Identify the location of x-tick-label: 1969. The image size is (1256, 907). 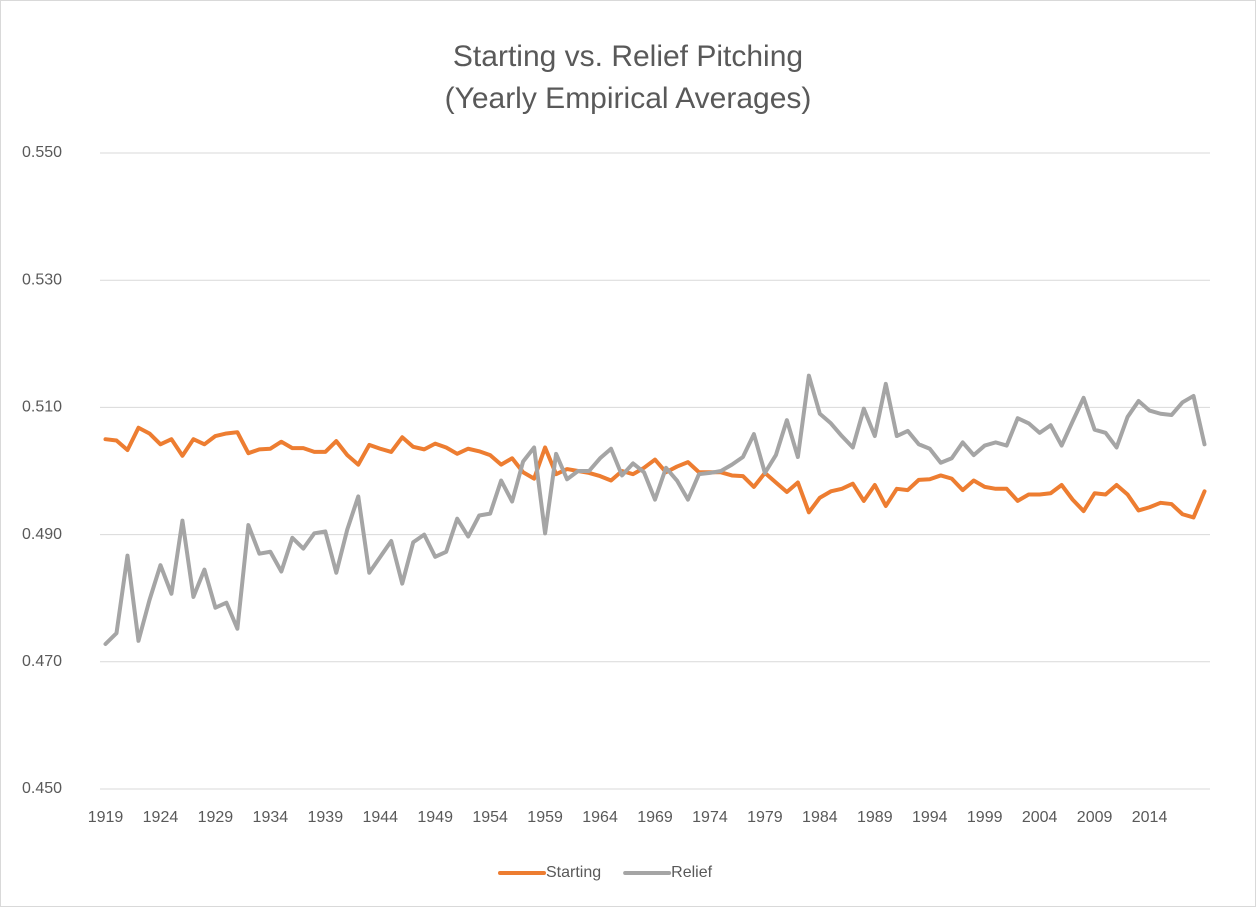
(655, 817).